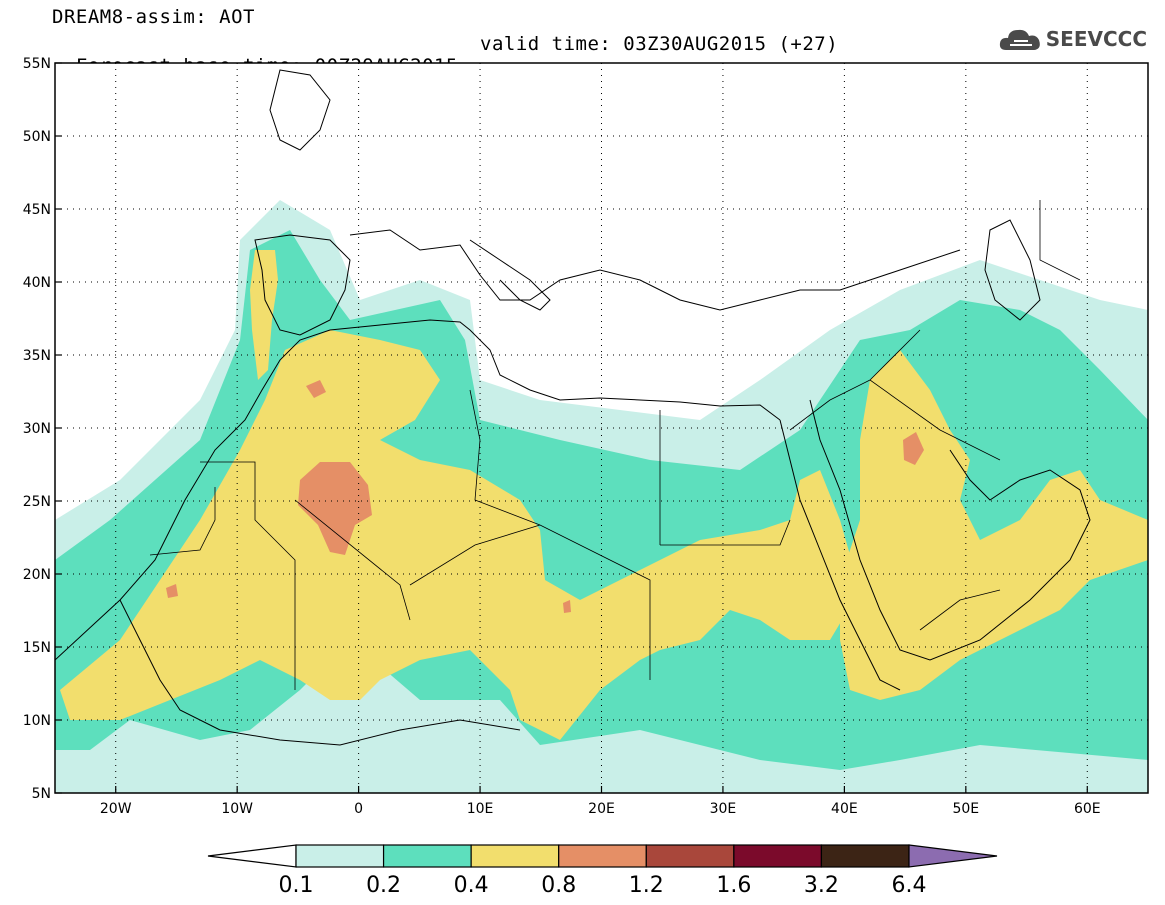  Describe the element at coordinates (37, 64) in the screenshot. I see `lat-label: 55N` at that location.